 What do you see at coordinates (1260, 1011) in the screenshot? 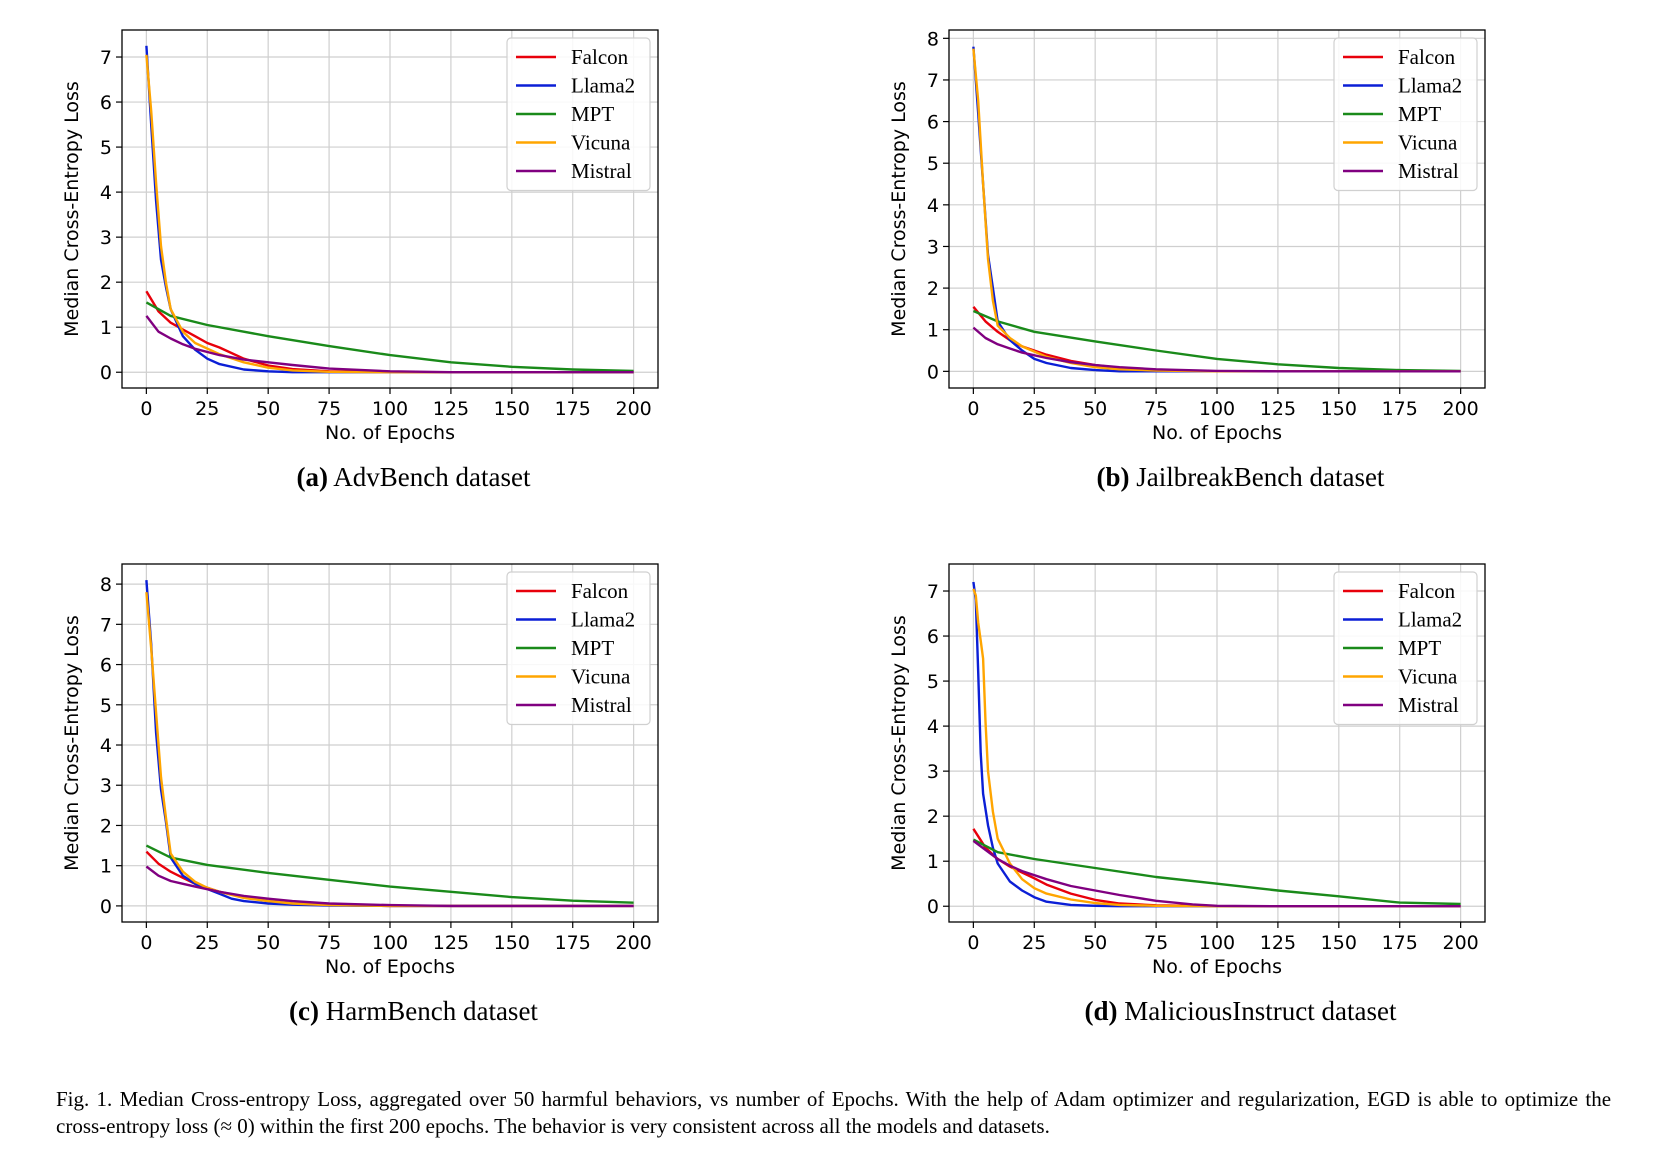
I see `subcaption-d-text: MaliciousInstruct dataset` at bounding box center [1260, 1011].